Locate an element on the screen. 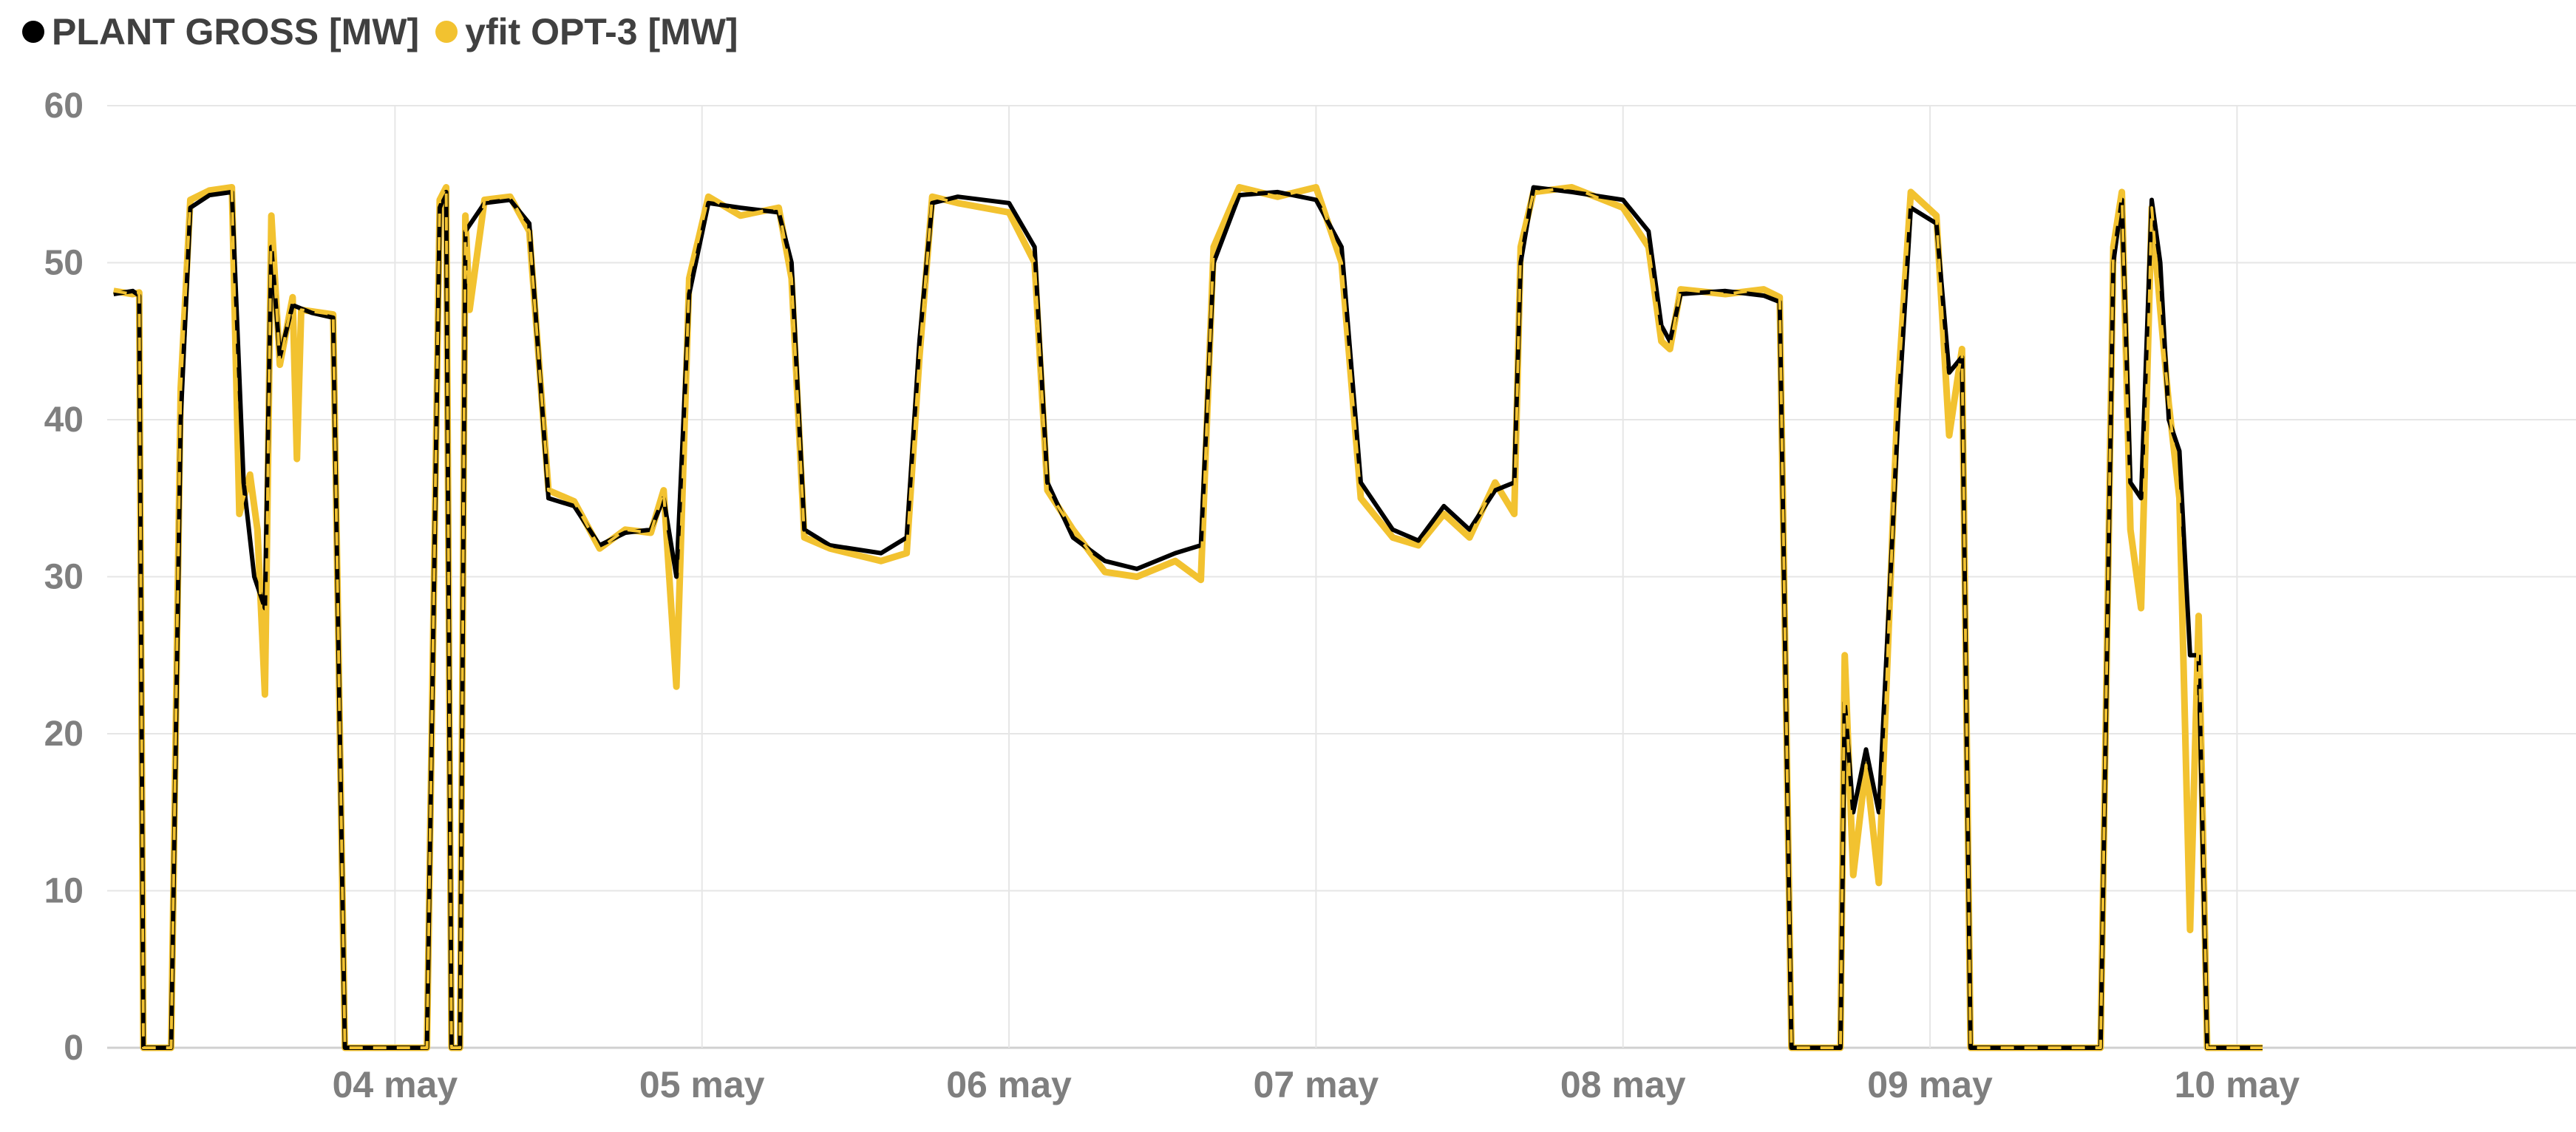 This screenshot has height=1132, width=2576. y-tick-label: 10 is located at coordinates (64, 891).